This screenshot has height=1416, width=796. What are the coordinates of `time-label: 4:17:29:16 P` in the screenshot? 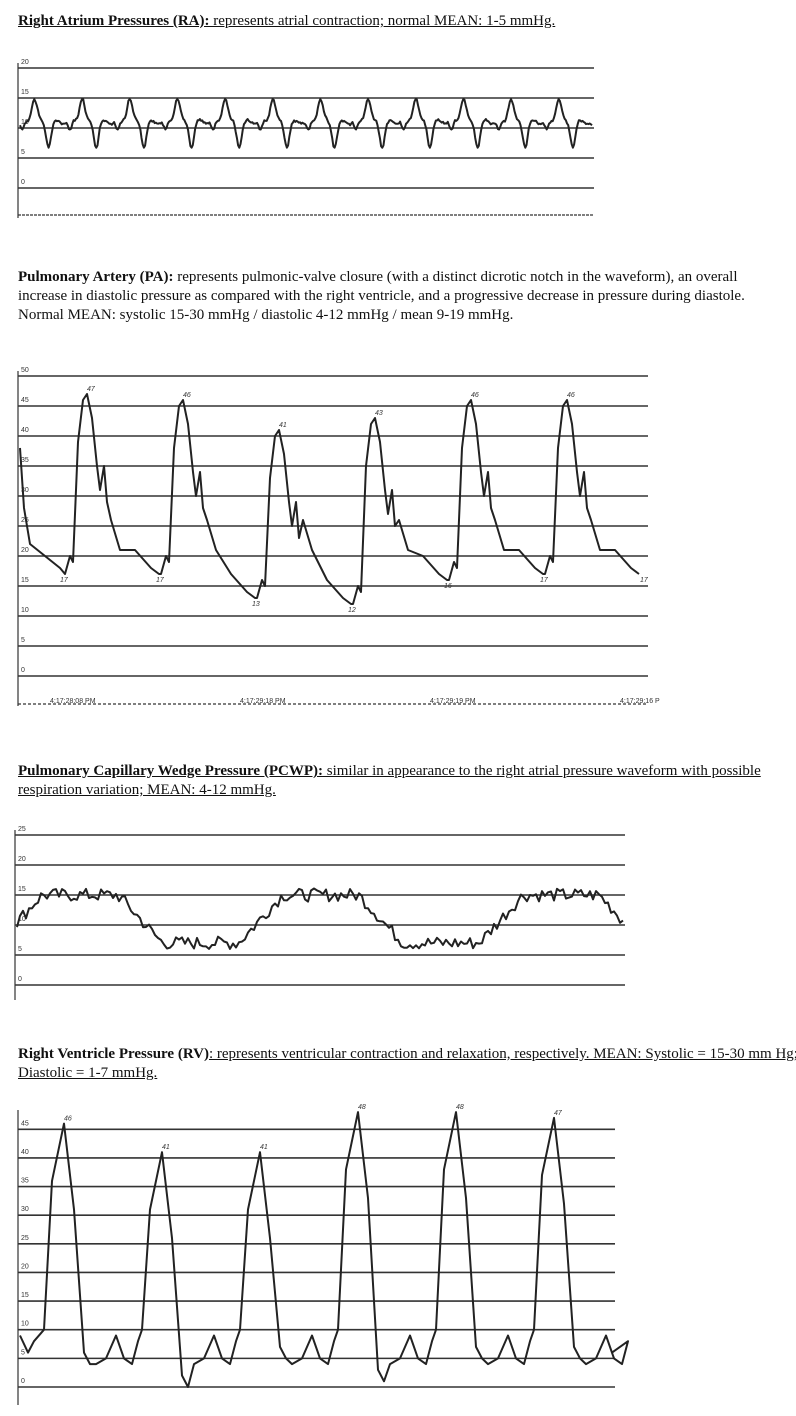 It's located at (640, 701).